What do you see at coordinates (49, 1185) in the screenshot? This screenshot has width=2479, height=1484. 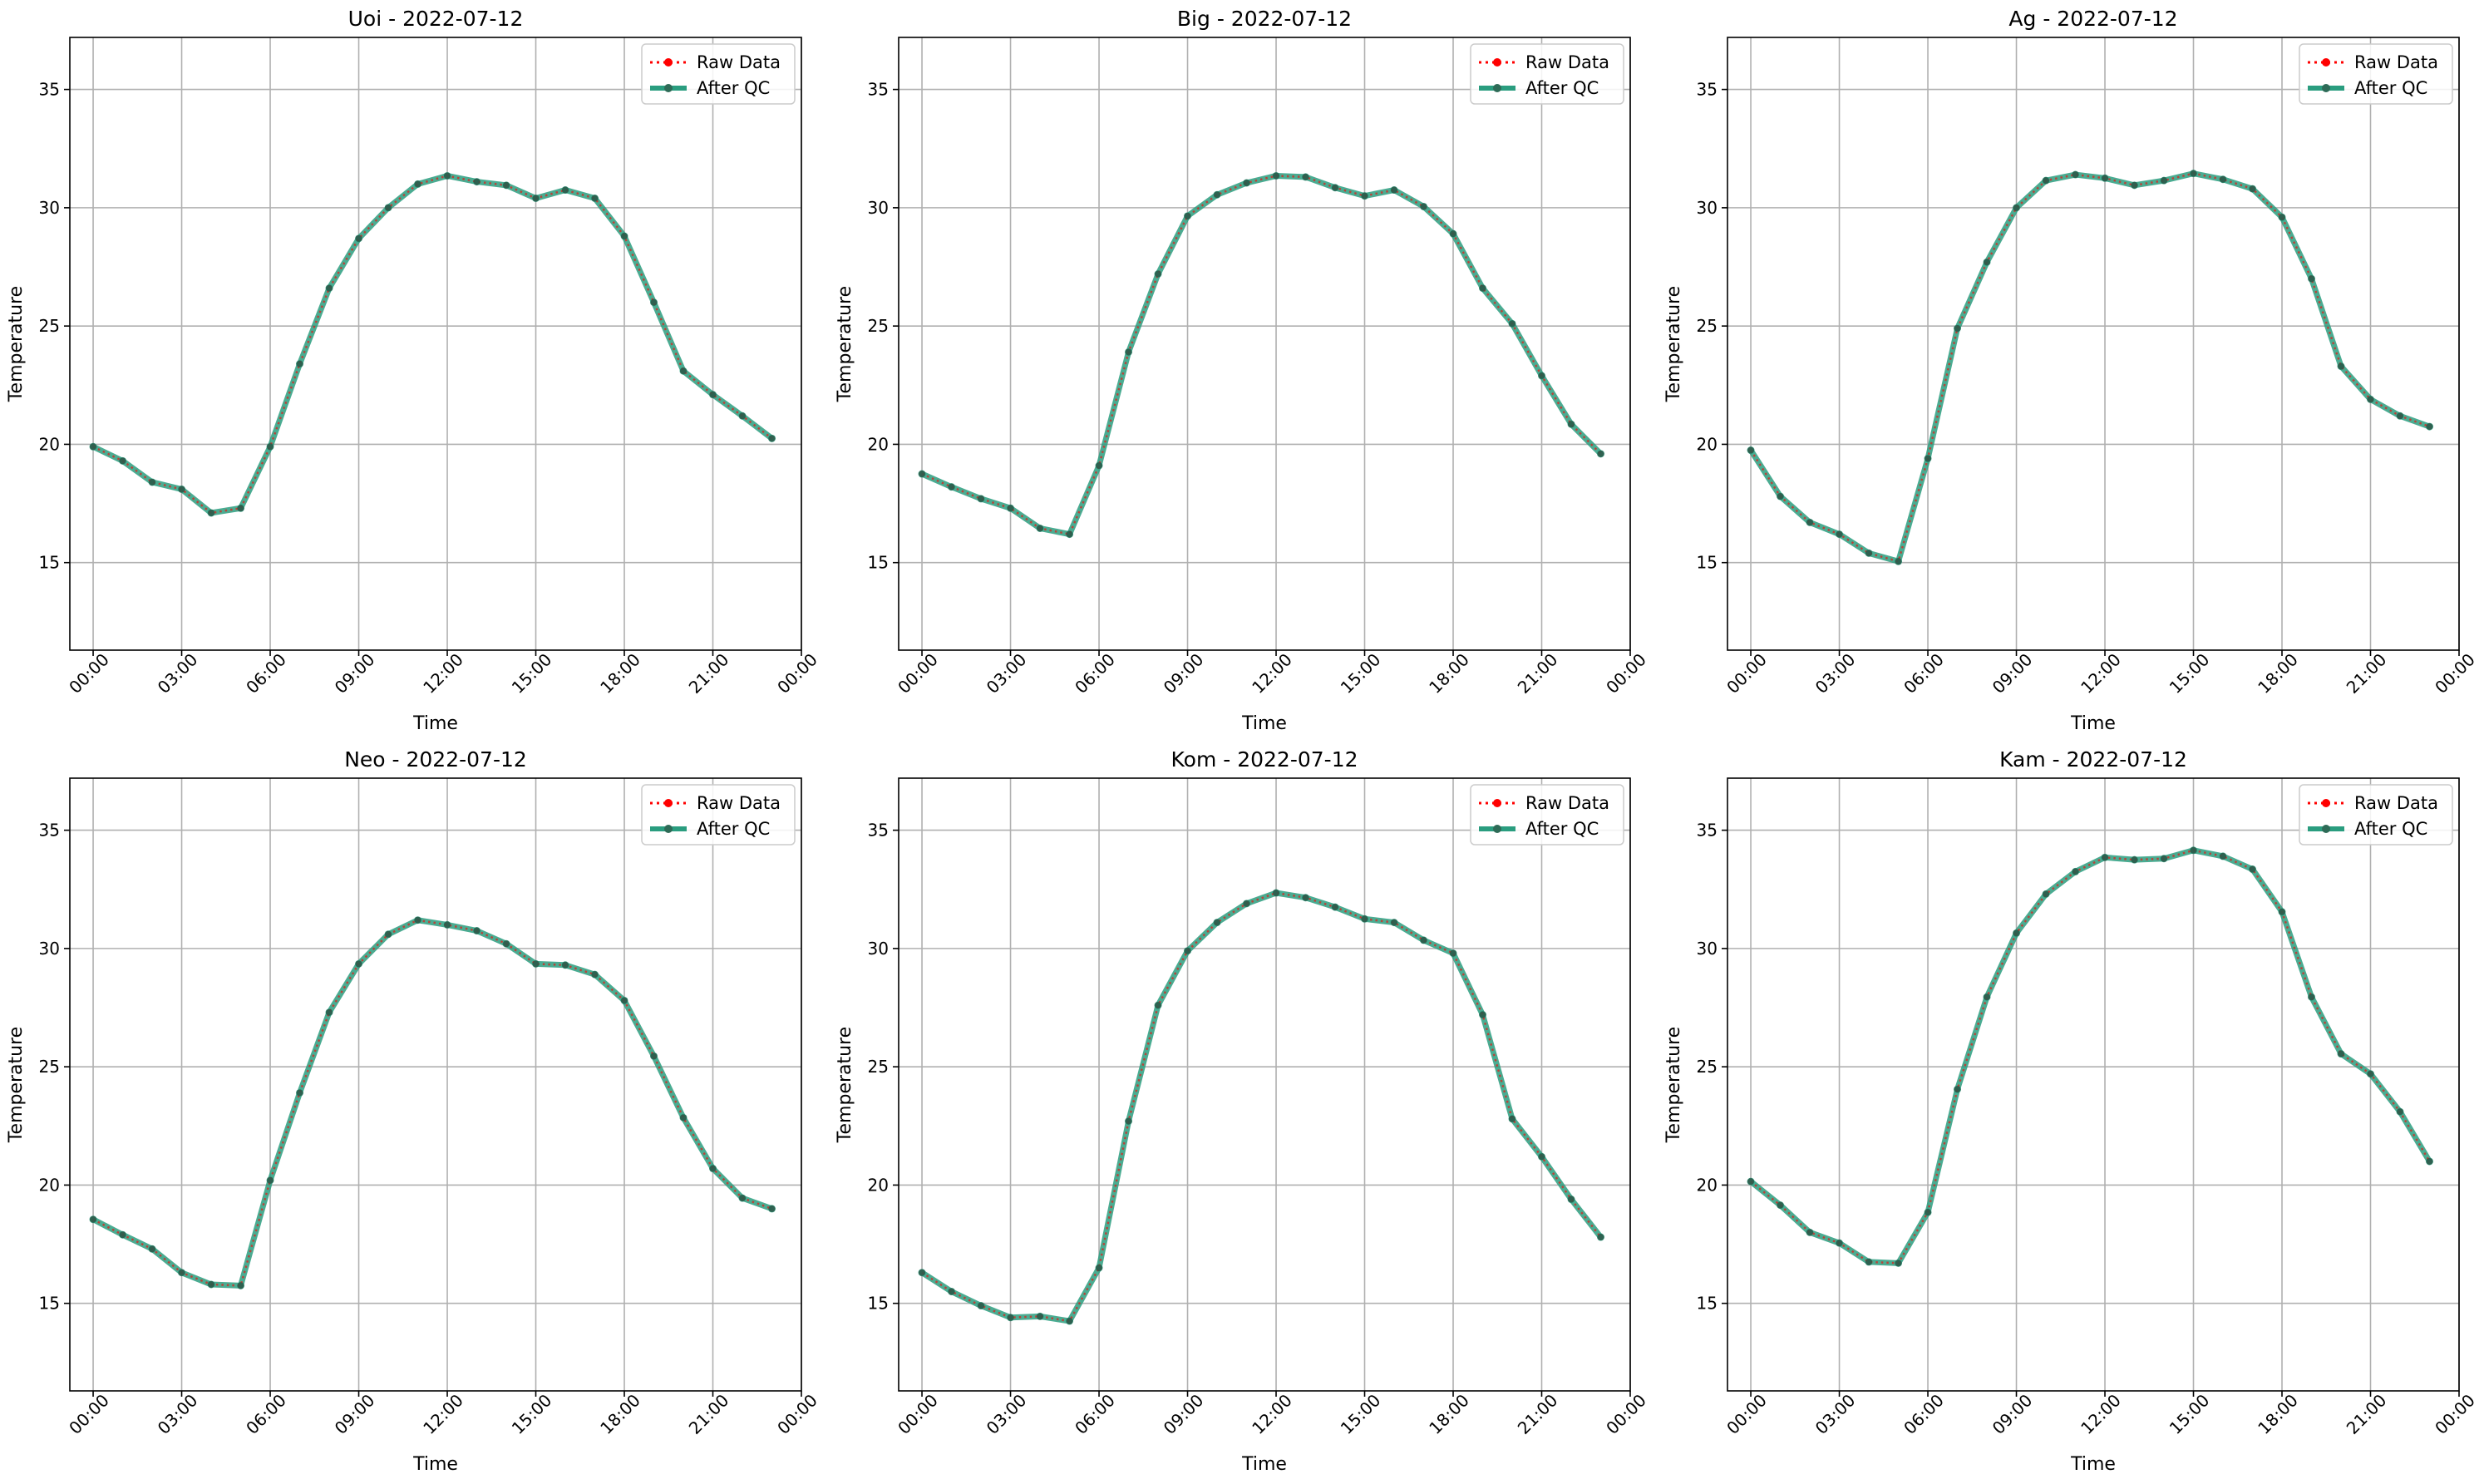 I see `y-tick-label: 20` at bounding box center [49, 1185].